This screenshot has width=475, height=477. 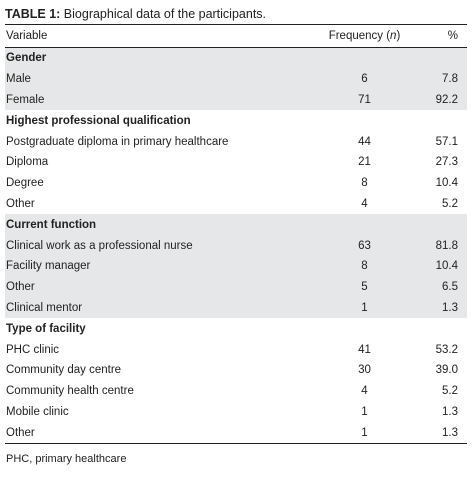 I want to click on header-frequency-n: n, so click(x=393, y=36).